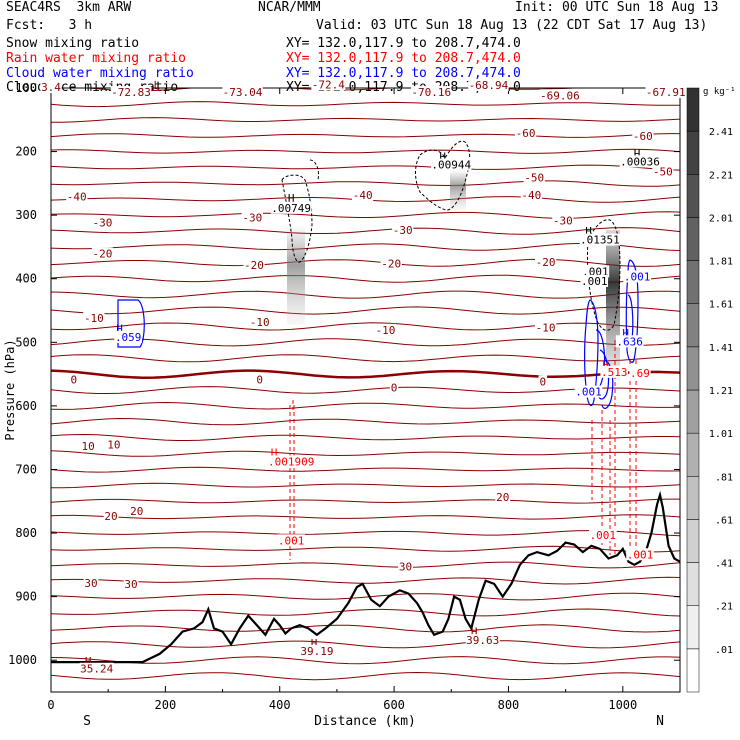 This screenshot has width=740, height=740. I want to click on isotherm-label: -50, so click(663, 172).